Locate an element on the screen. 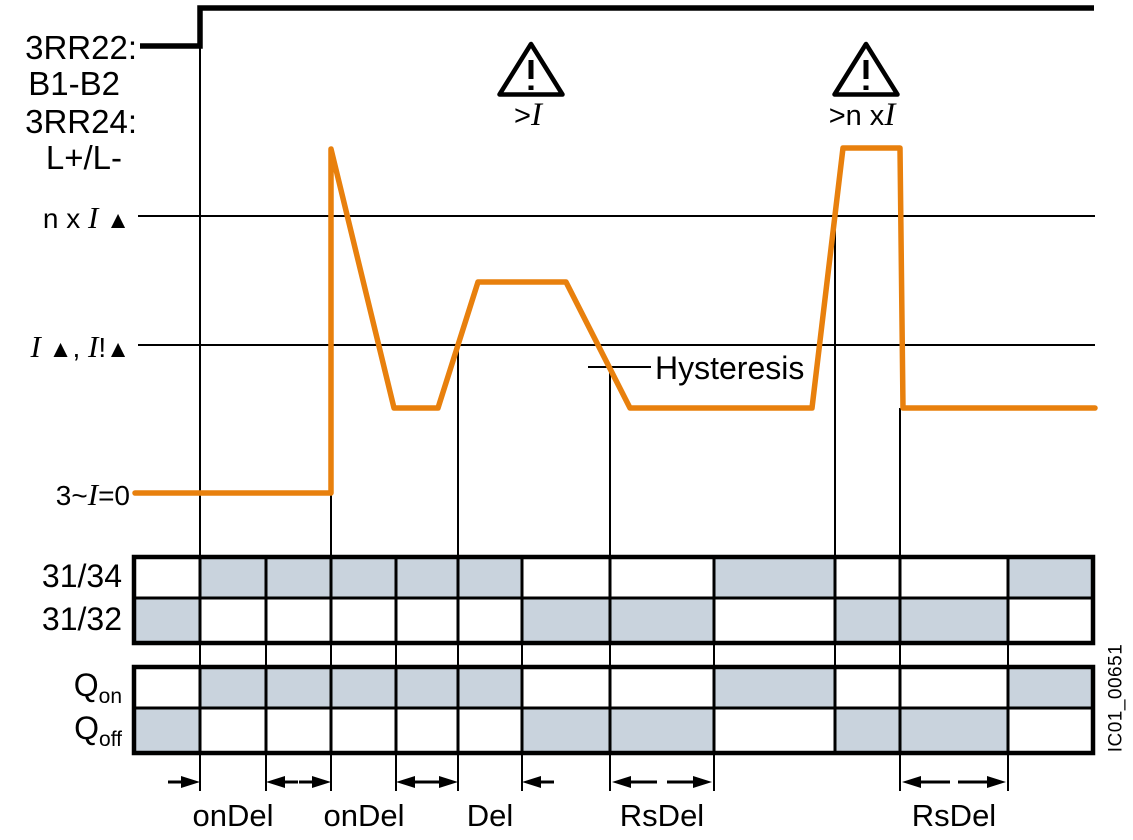 The width and height of the screenshot is (1133, 840). division-lines is located at coordinates (604, 717).